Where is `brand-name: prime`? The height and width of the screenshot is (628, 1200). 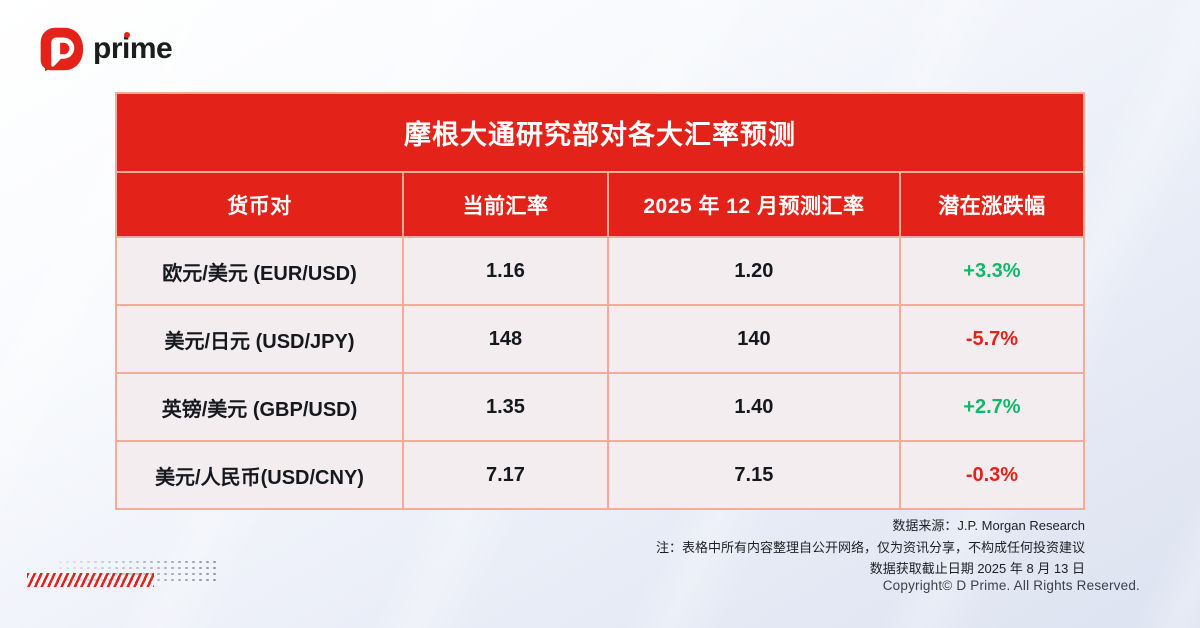 brand-name: prime is located at coordinates (133, 49).